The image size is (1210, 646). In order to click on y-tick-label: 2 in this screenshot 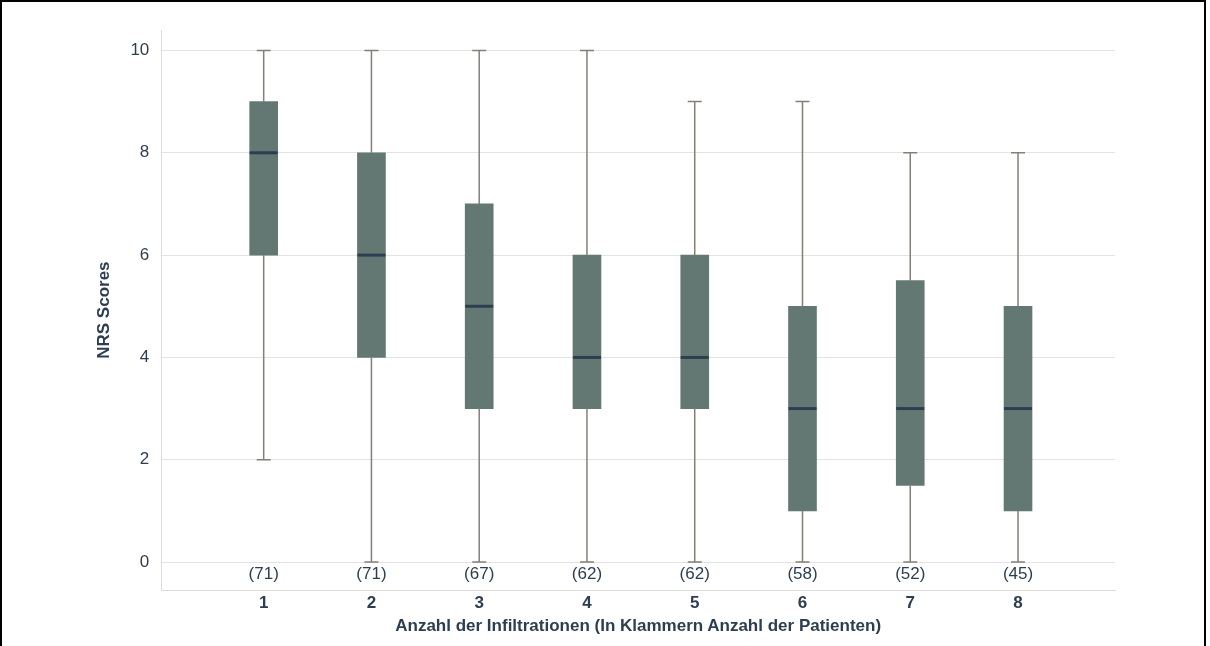, I will do `click(144, 459)`.